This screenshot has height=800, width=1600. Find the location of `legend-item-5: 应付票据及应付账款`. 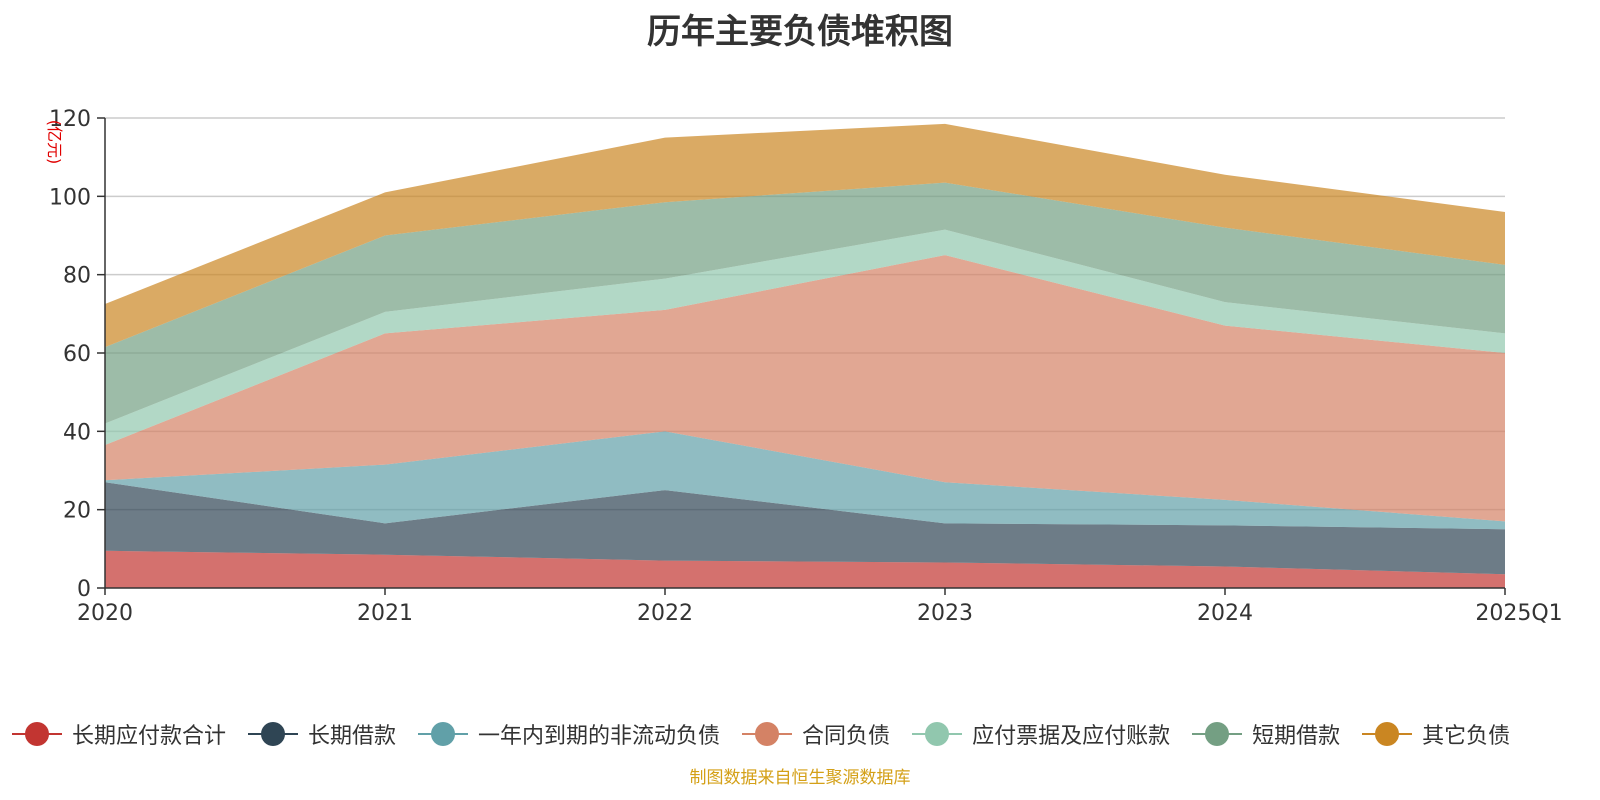

legend-item-5: 应付票据及应付账款 is located at coordinates (1041, 734).